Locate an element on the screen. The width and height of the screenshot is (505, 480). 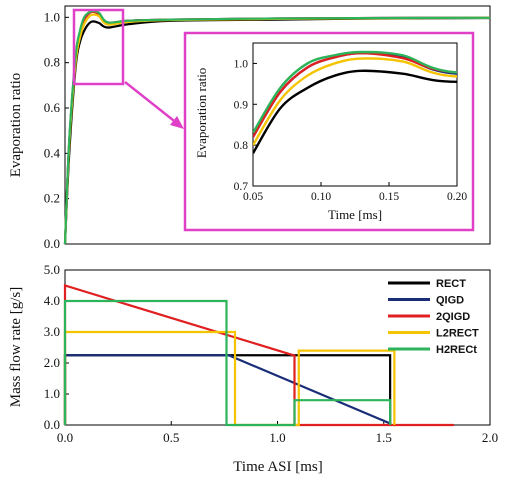
massflow-y-tick-label: 0.0 is located at coordinates (52, 424).